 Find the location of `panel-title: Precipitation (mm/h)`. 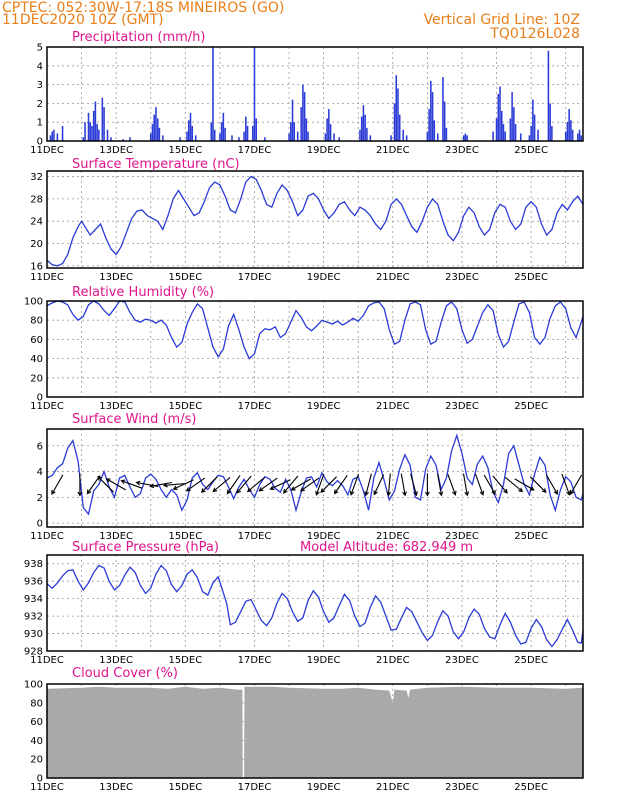

panel-title: Precipitation (mm/h) is located at coordinates (138, 37).